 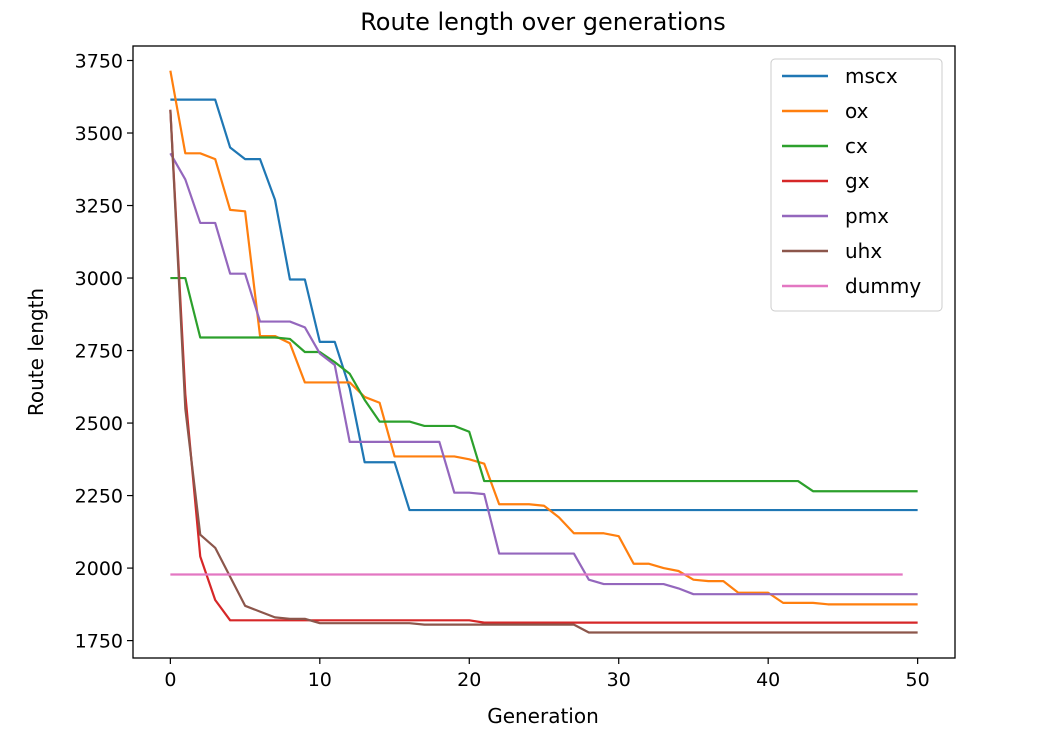 What do you see at coordinates (469, 680) in the screenshot?
I see `x-tick-label: 20` at bounding box center [469, 680].